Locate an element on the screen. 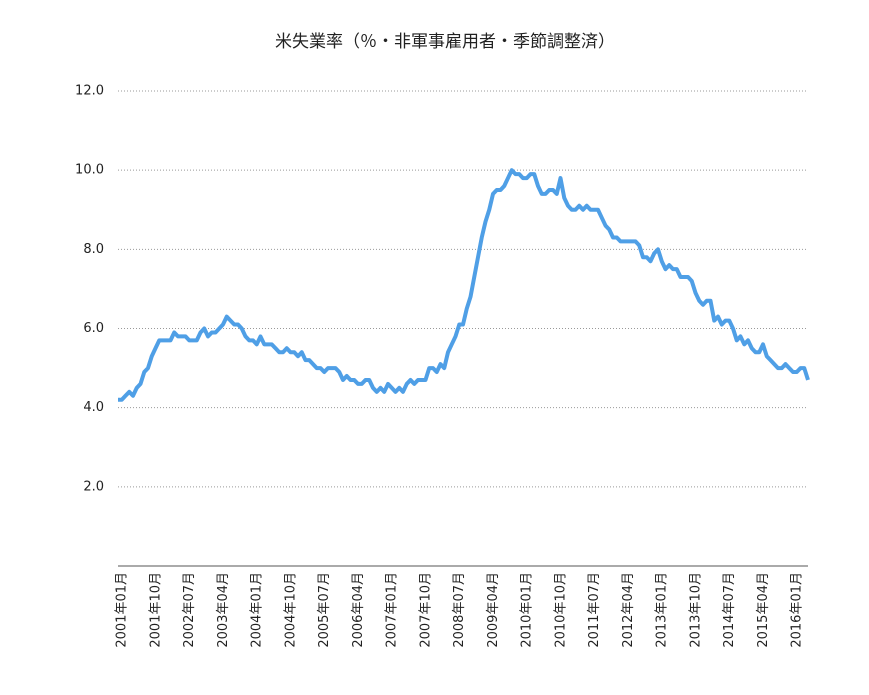 The image size is (869, 695). x-tick-label: 2004年01月 is located at coordinates (257, 610).